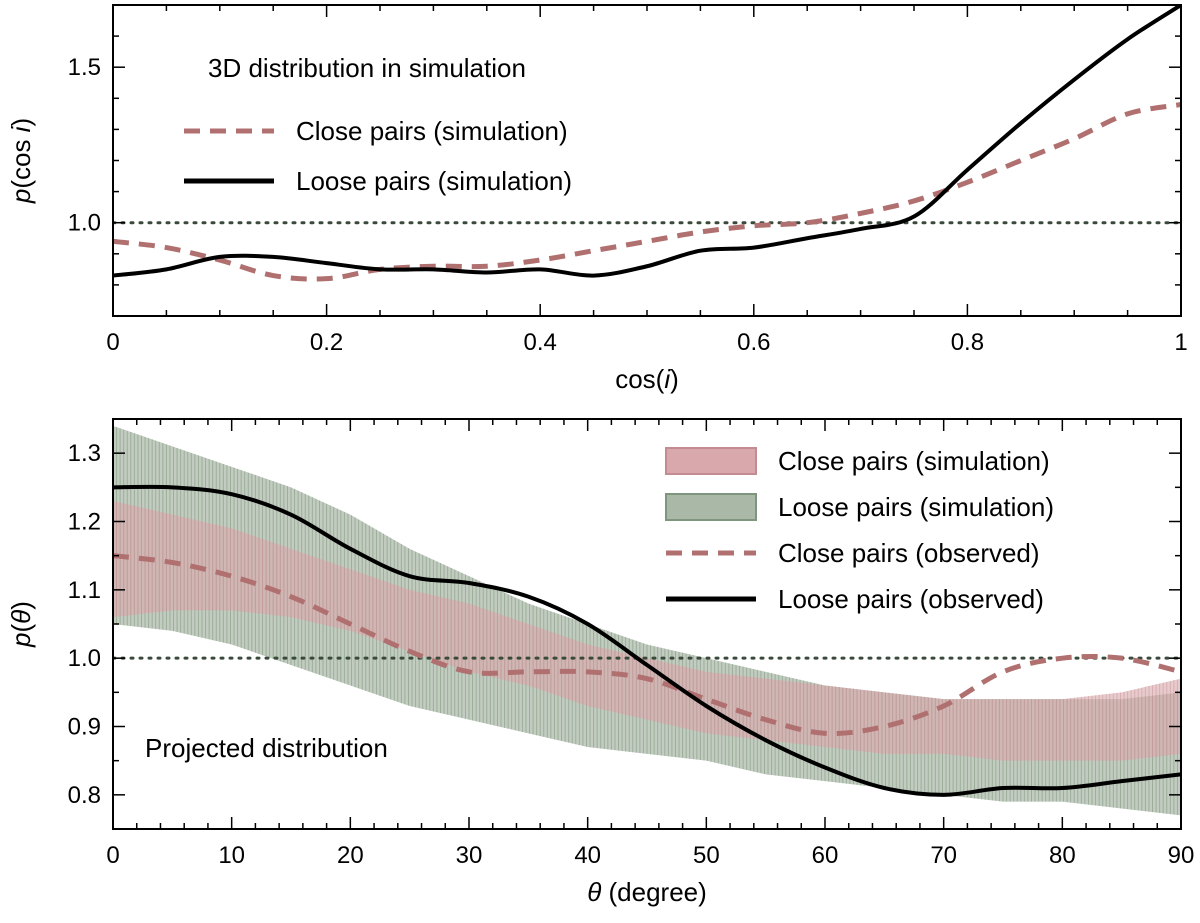 The image size is (1200, 923). I want to click on panel-annotation: 3D distribution in simulation, so click(367, 68).